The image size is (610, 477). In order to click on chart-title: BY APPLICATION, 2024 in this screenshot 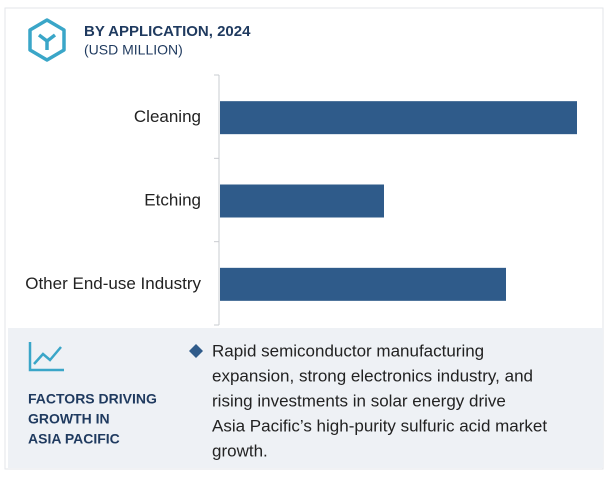, I will do `click(167, 31)`.